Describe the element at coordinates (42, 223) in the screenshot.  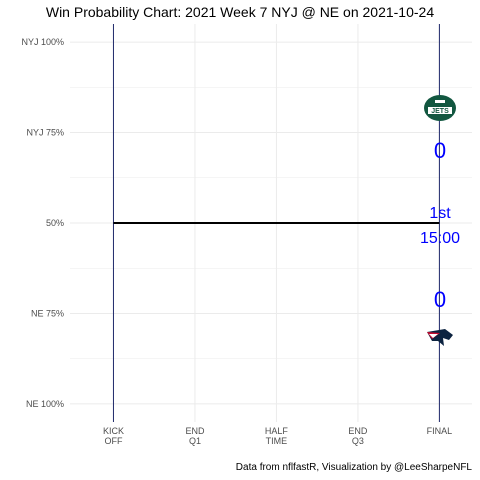
I see `y-axis-ticks: NYJ 100% NYJ 75% 50% NE 75% NE 100%` at that location.